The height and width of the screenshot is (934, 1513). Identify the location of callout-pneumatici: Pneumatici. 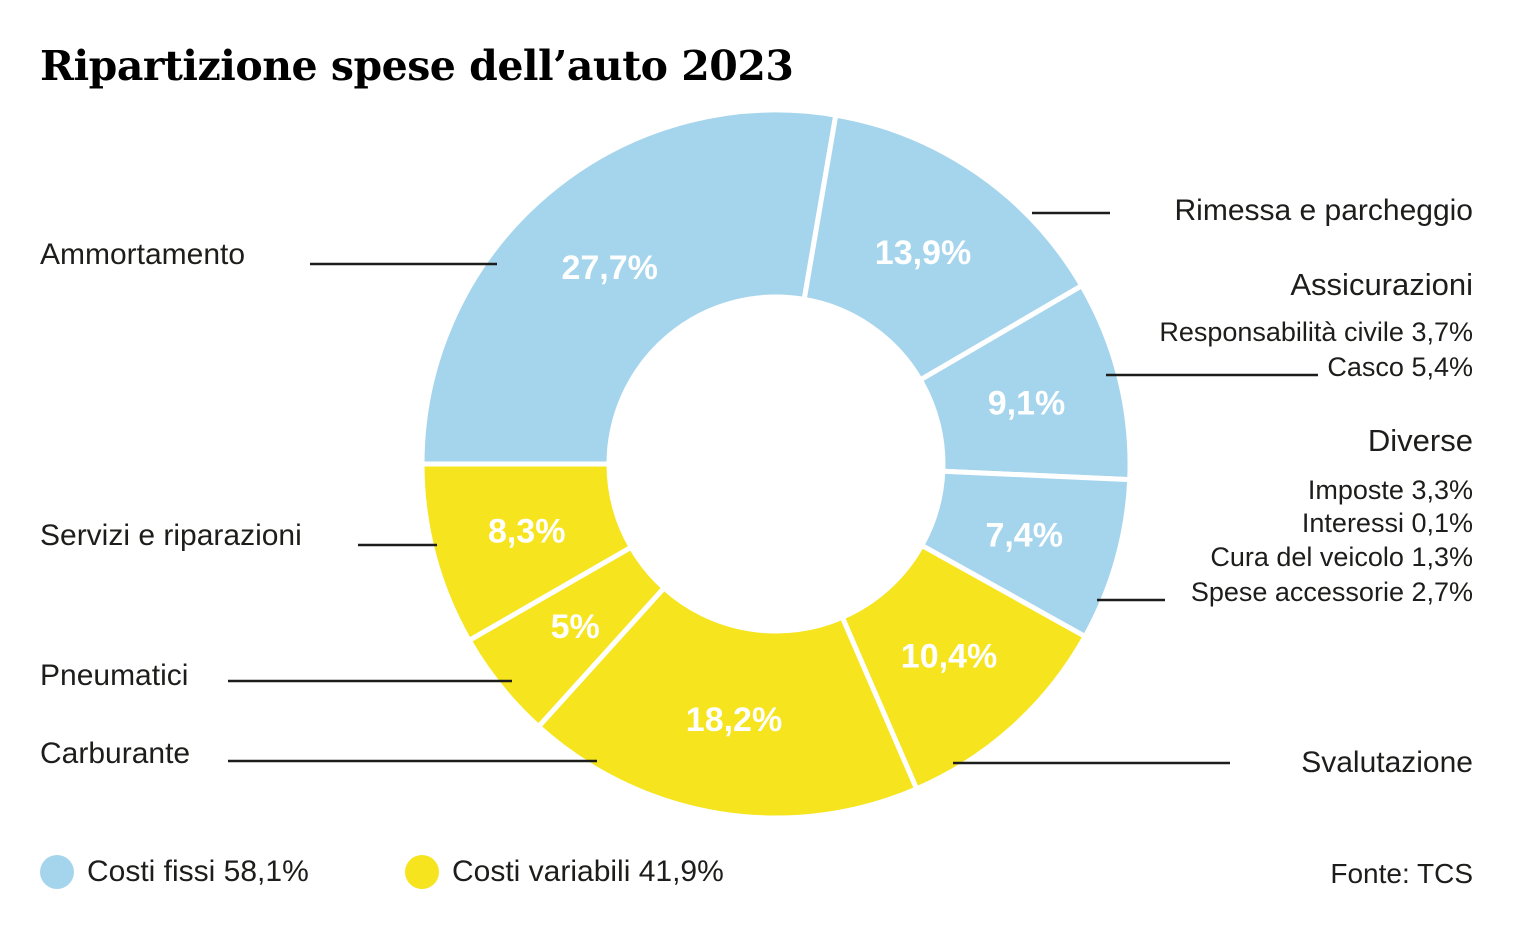
(114, 675).